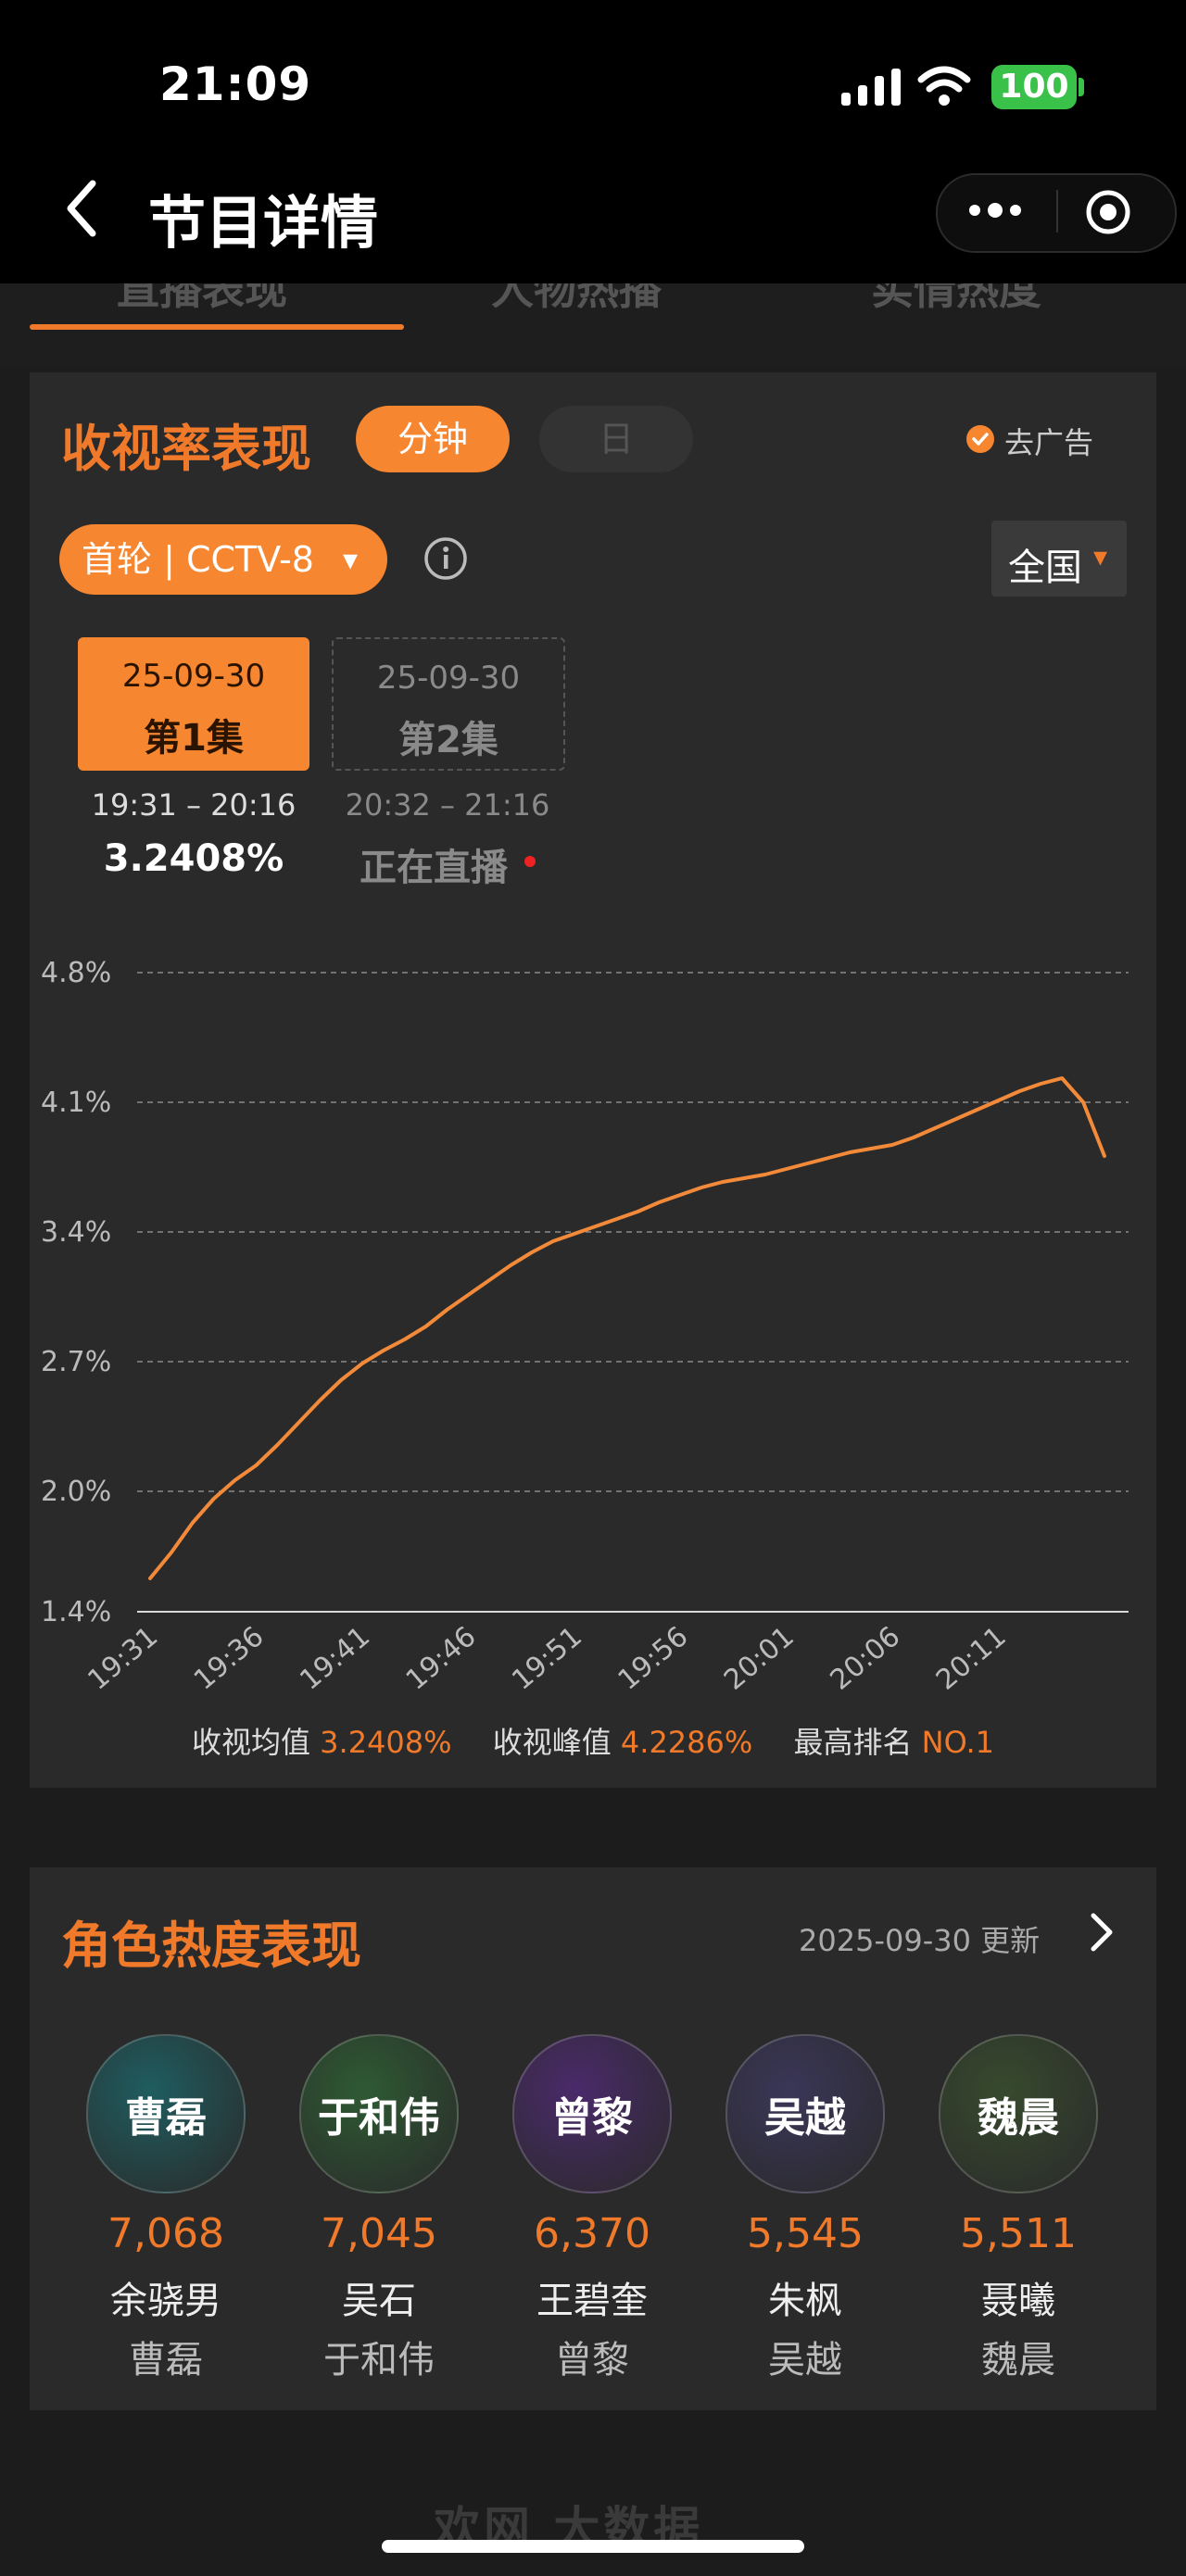 The image size is (1186, 2576). What do you see at coordinates (1081, 87) in the screenshot?
I see `battery-tip` at bounding box center [1081, 87].